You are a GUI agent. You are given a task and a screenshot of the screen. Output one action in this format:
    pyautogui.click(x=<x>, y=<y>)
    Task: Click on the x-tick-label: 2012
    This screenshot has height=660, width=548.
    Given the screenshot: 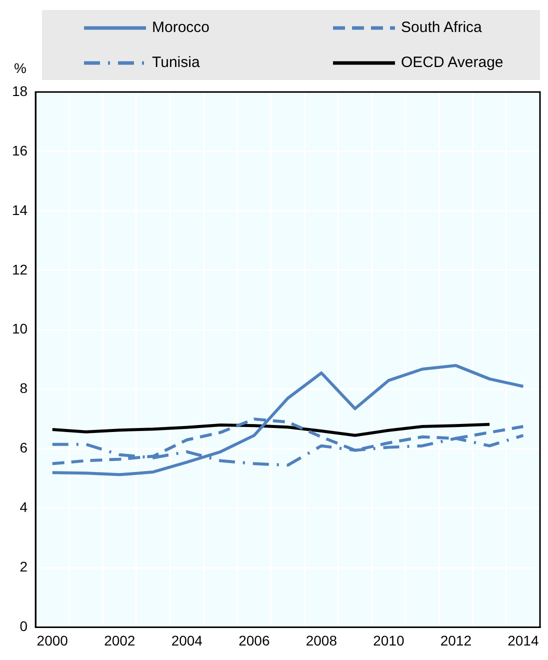 What is the action you would take?
    pyautogui.click(x=456, y=640)
    